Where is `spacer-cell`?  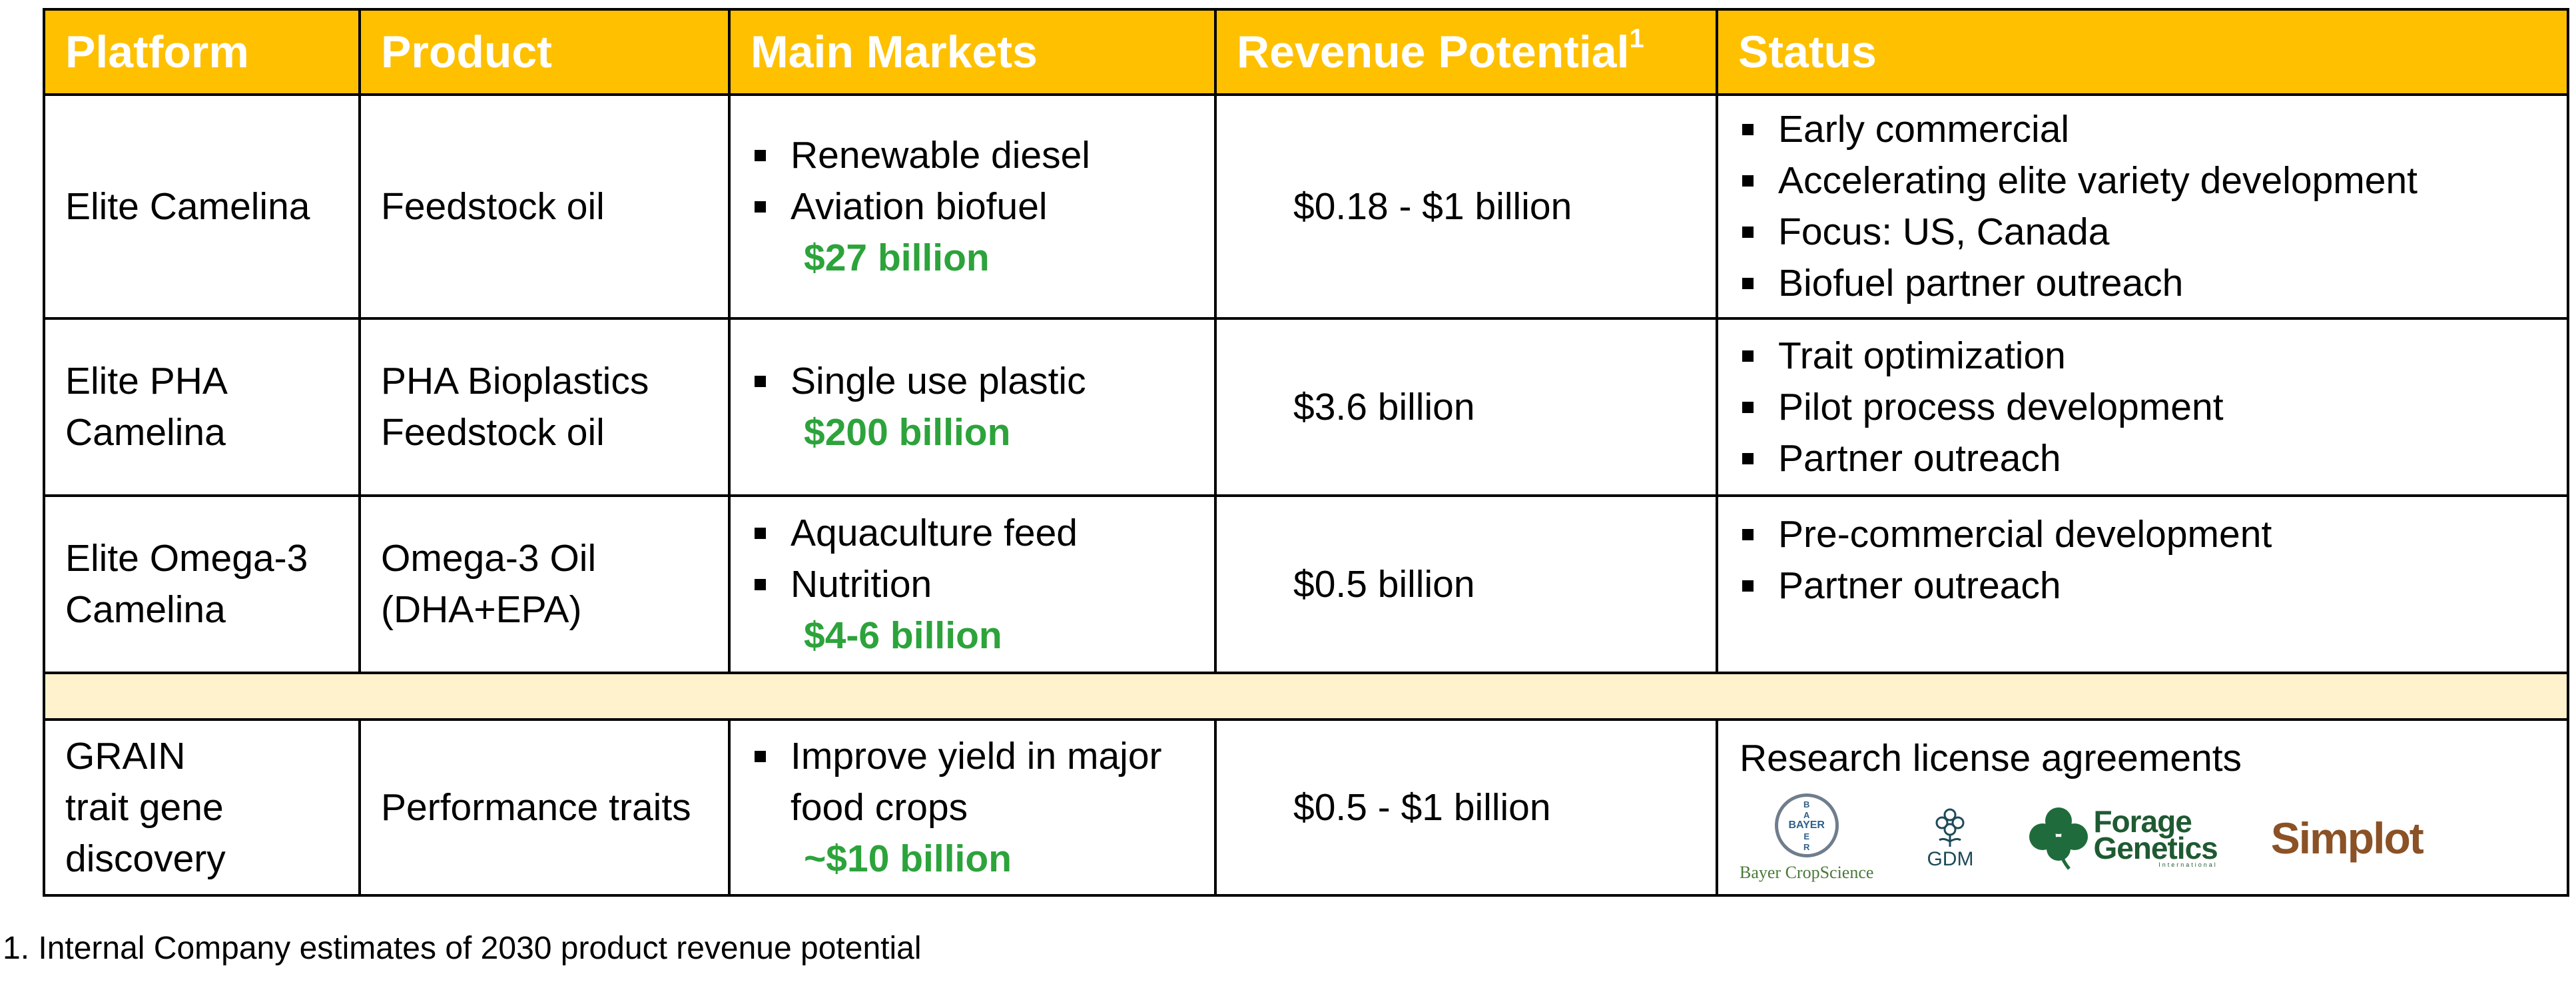
spacer-cell is located at coordinates (1306, 696).